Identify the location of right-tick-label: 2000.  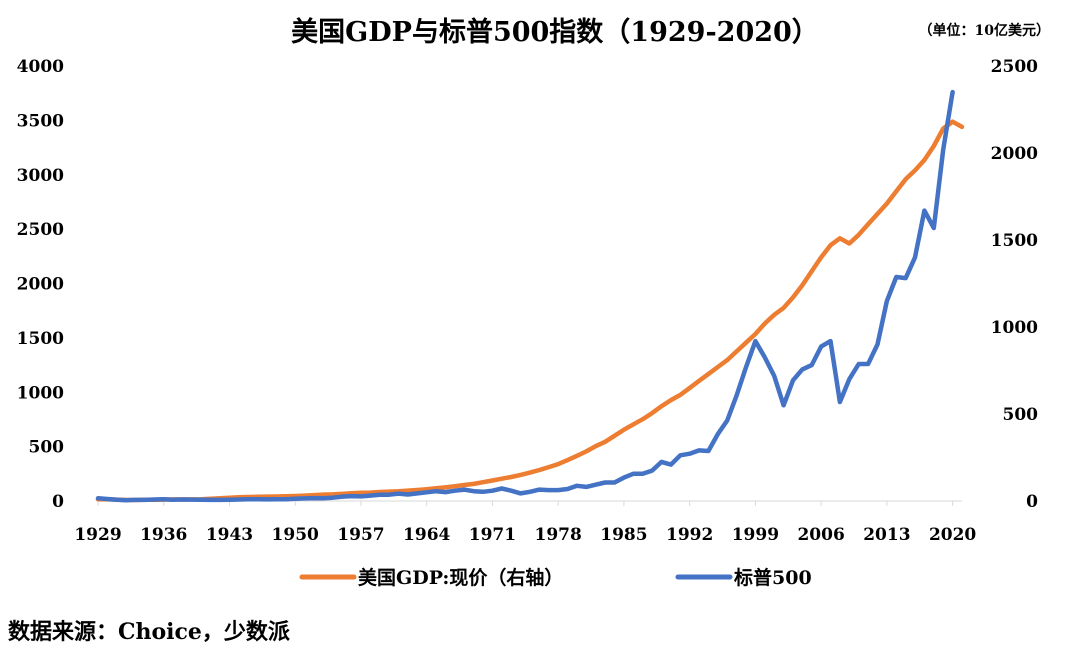
(1014, 154).